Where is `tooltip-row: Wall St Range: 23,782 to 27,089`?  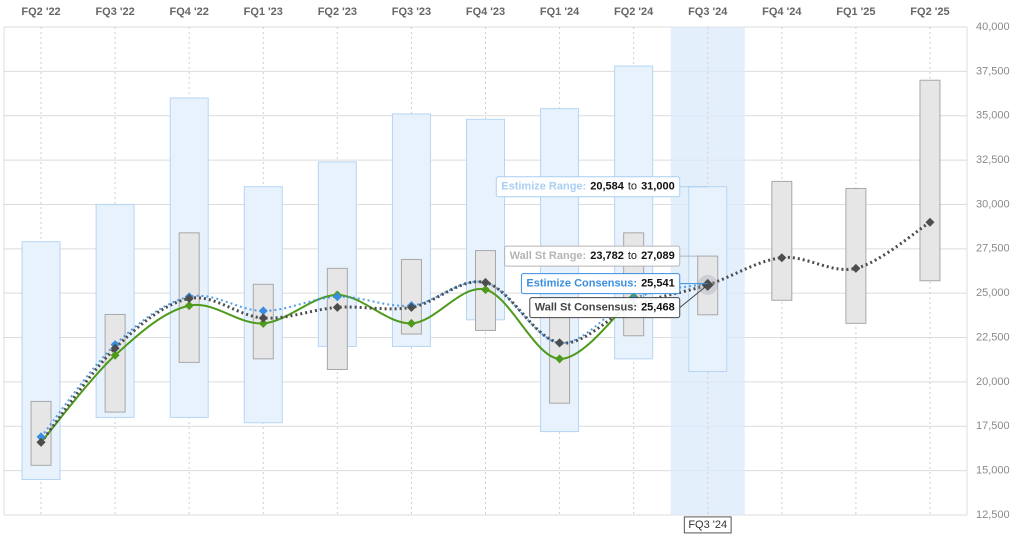
tooltip-row: Wall St Range: 23,782 to 27,089 is located at coordinates (606, 256).